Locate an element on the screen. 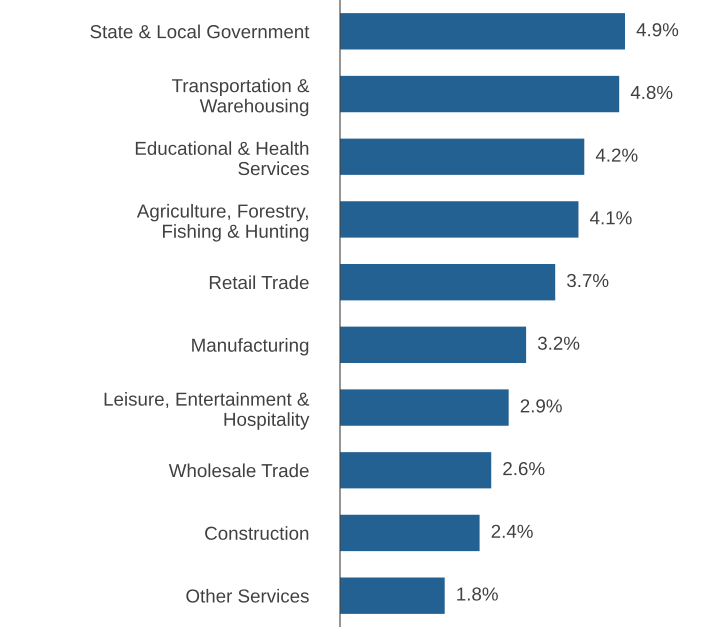  data-label: 4.1% is located at coordinates (611, 217).